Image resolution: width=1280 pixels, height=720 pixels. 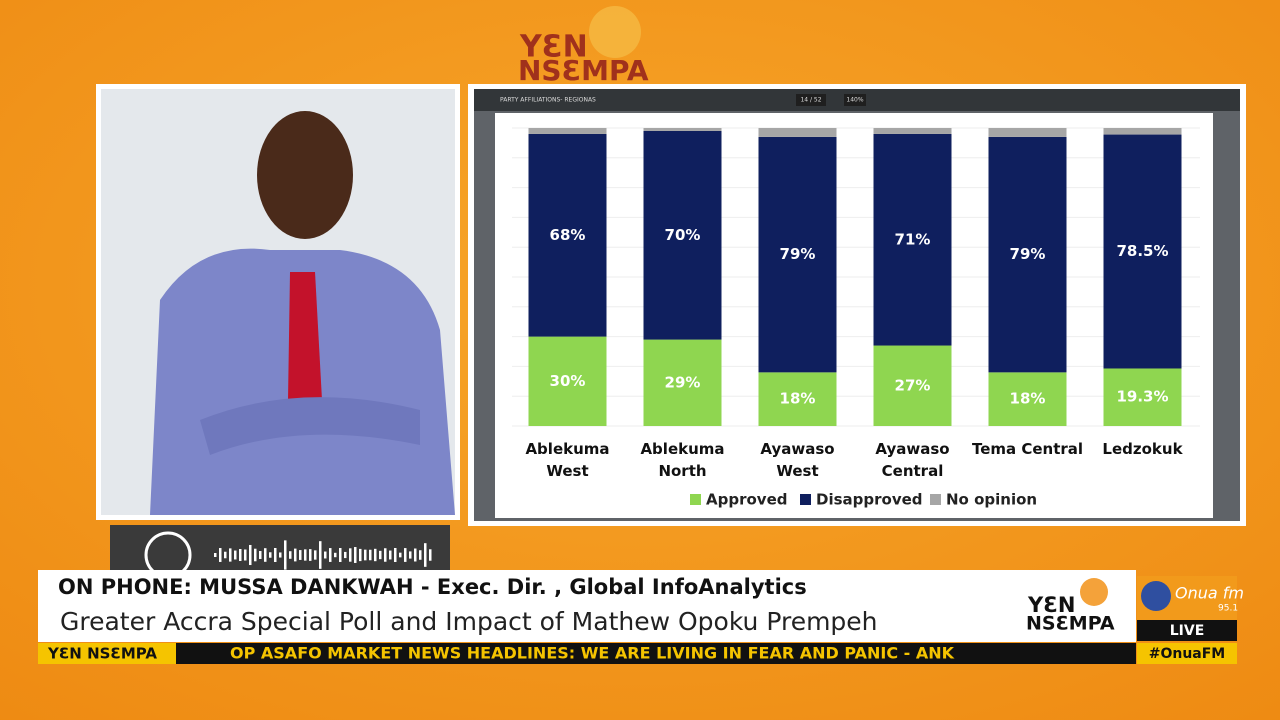 I want to click on x-label-box: Ayawaso West, so click(x=797, y=460).